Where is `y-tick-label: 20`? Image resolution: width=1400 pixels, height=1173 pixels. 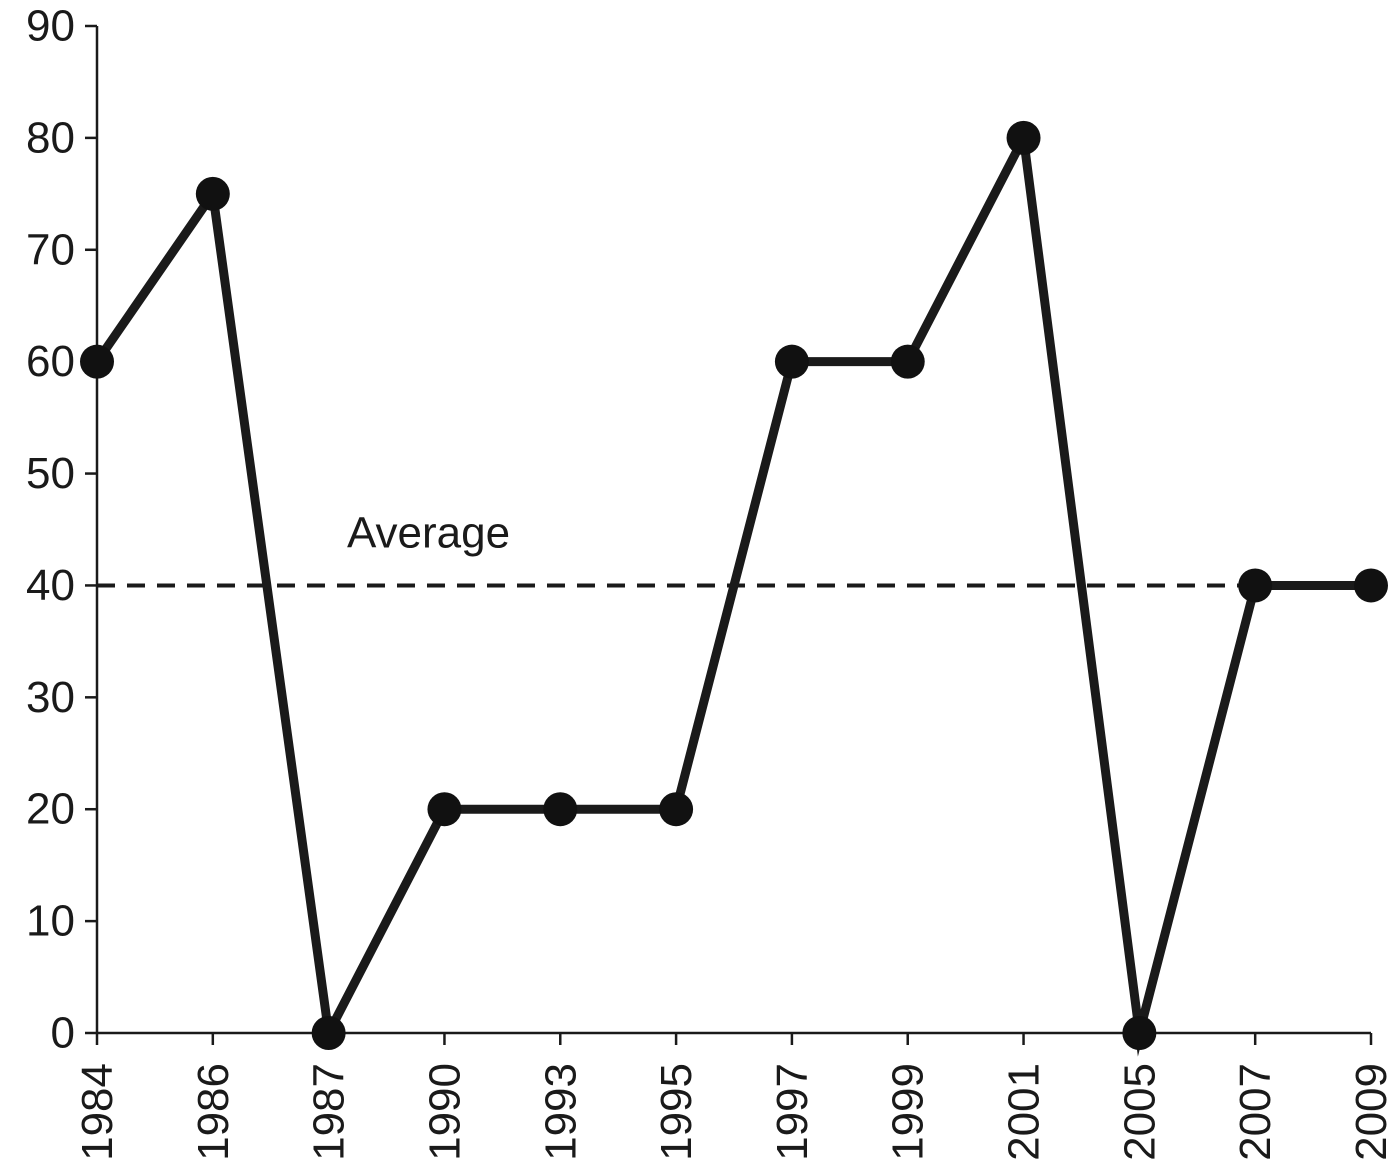
y-tick-label: 20 is located at coordinates (50, 809).